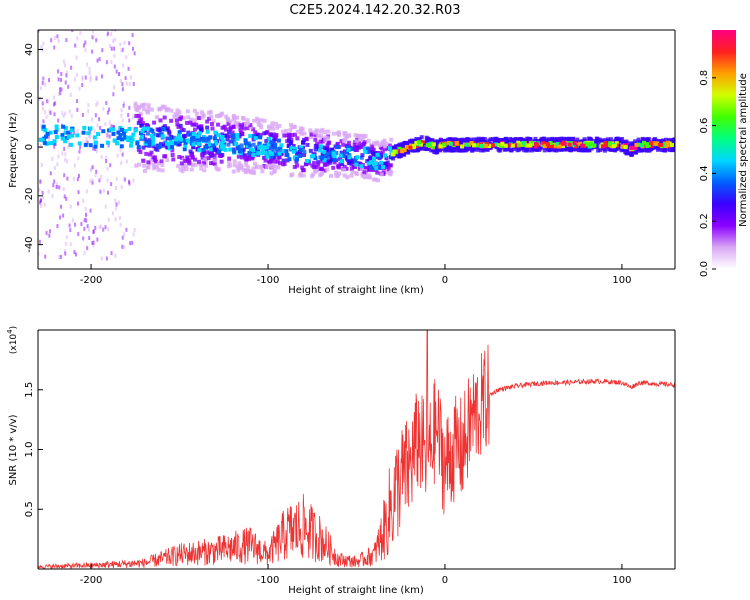  Describe the element at coordinates (704, 126) in the screenshot. I see `colorbar-tick-label: 0.6` at that location.